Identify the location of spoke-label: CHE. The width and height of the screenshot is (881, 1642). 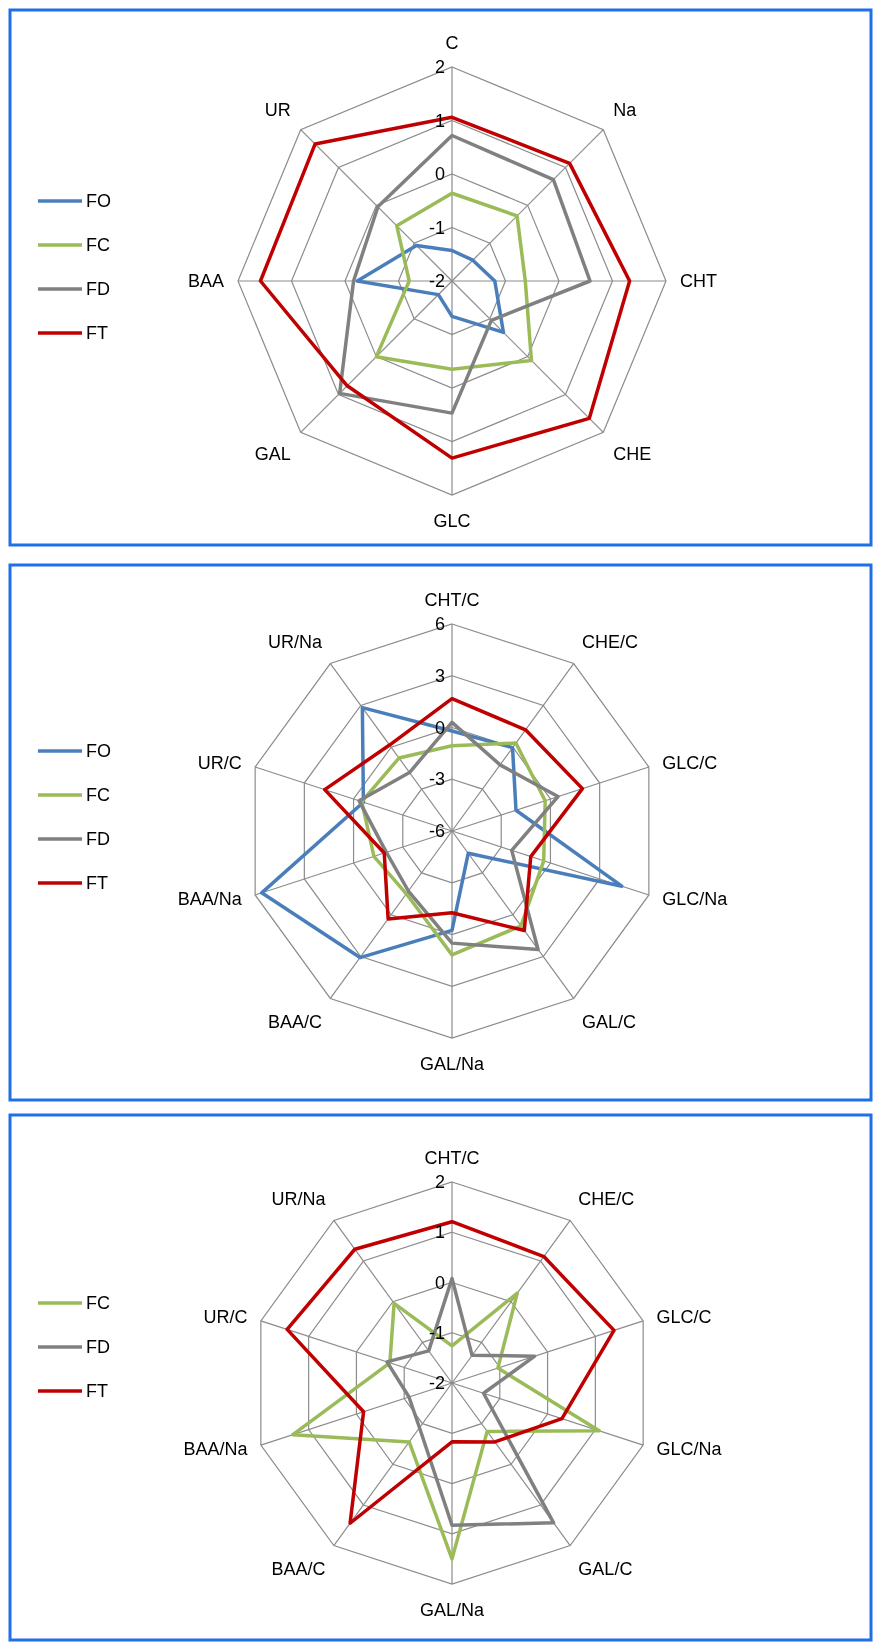
(632, 454).